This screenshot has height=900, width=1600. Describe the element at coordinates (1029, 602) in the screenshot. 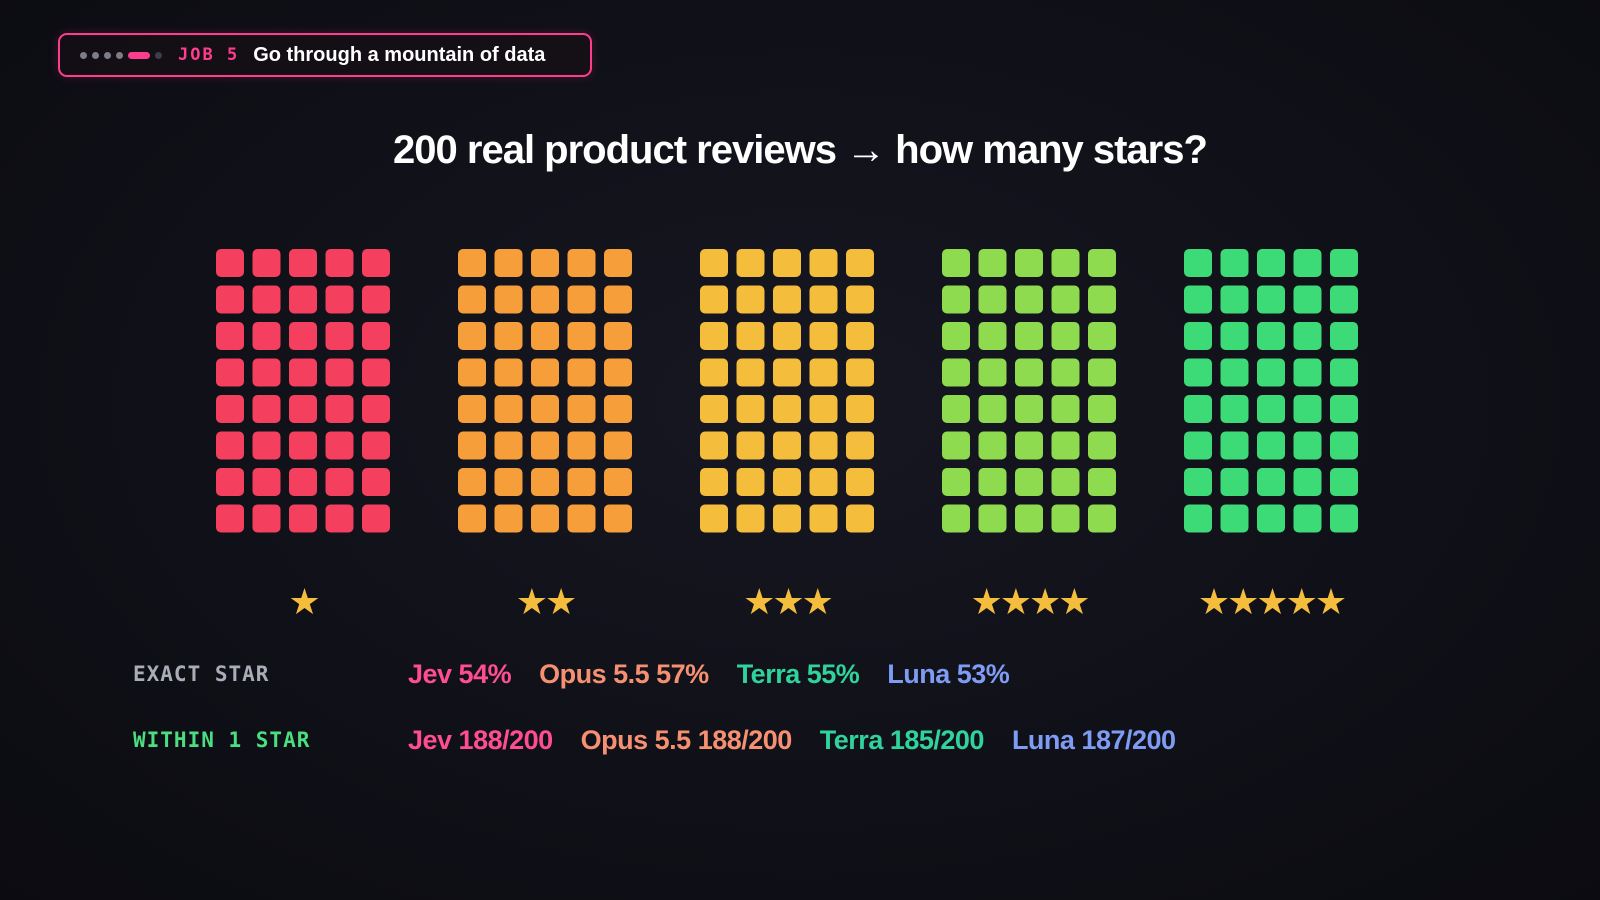

I see `star-rating-label: ★★★★` at that location.